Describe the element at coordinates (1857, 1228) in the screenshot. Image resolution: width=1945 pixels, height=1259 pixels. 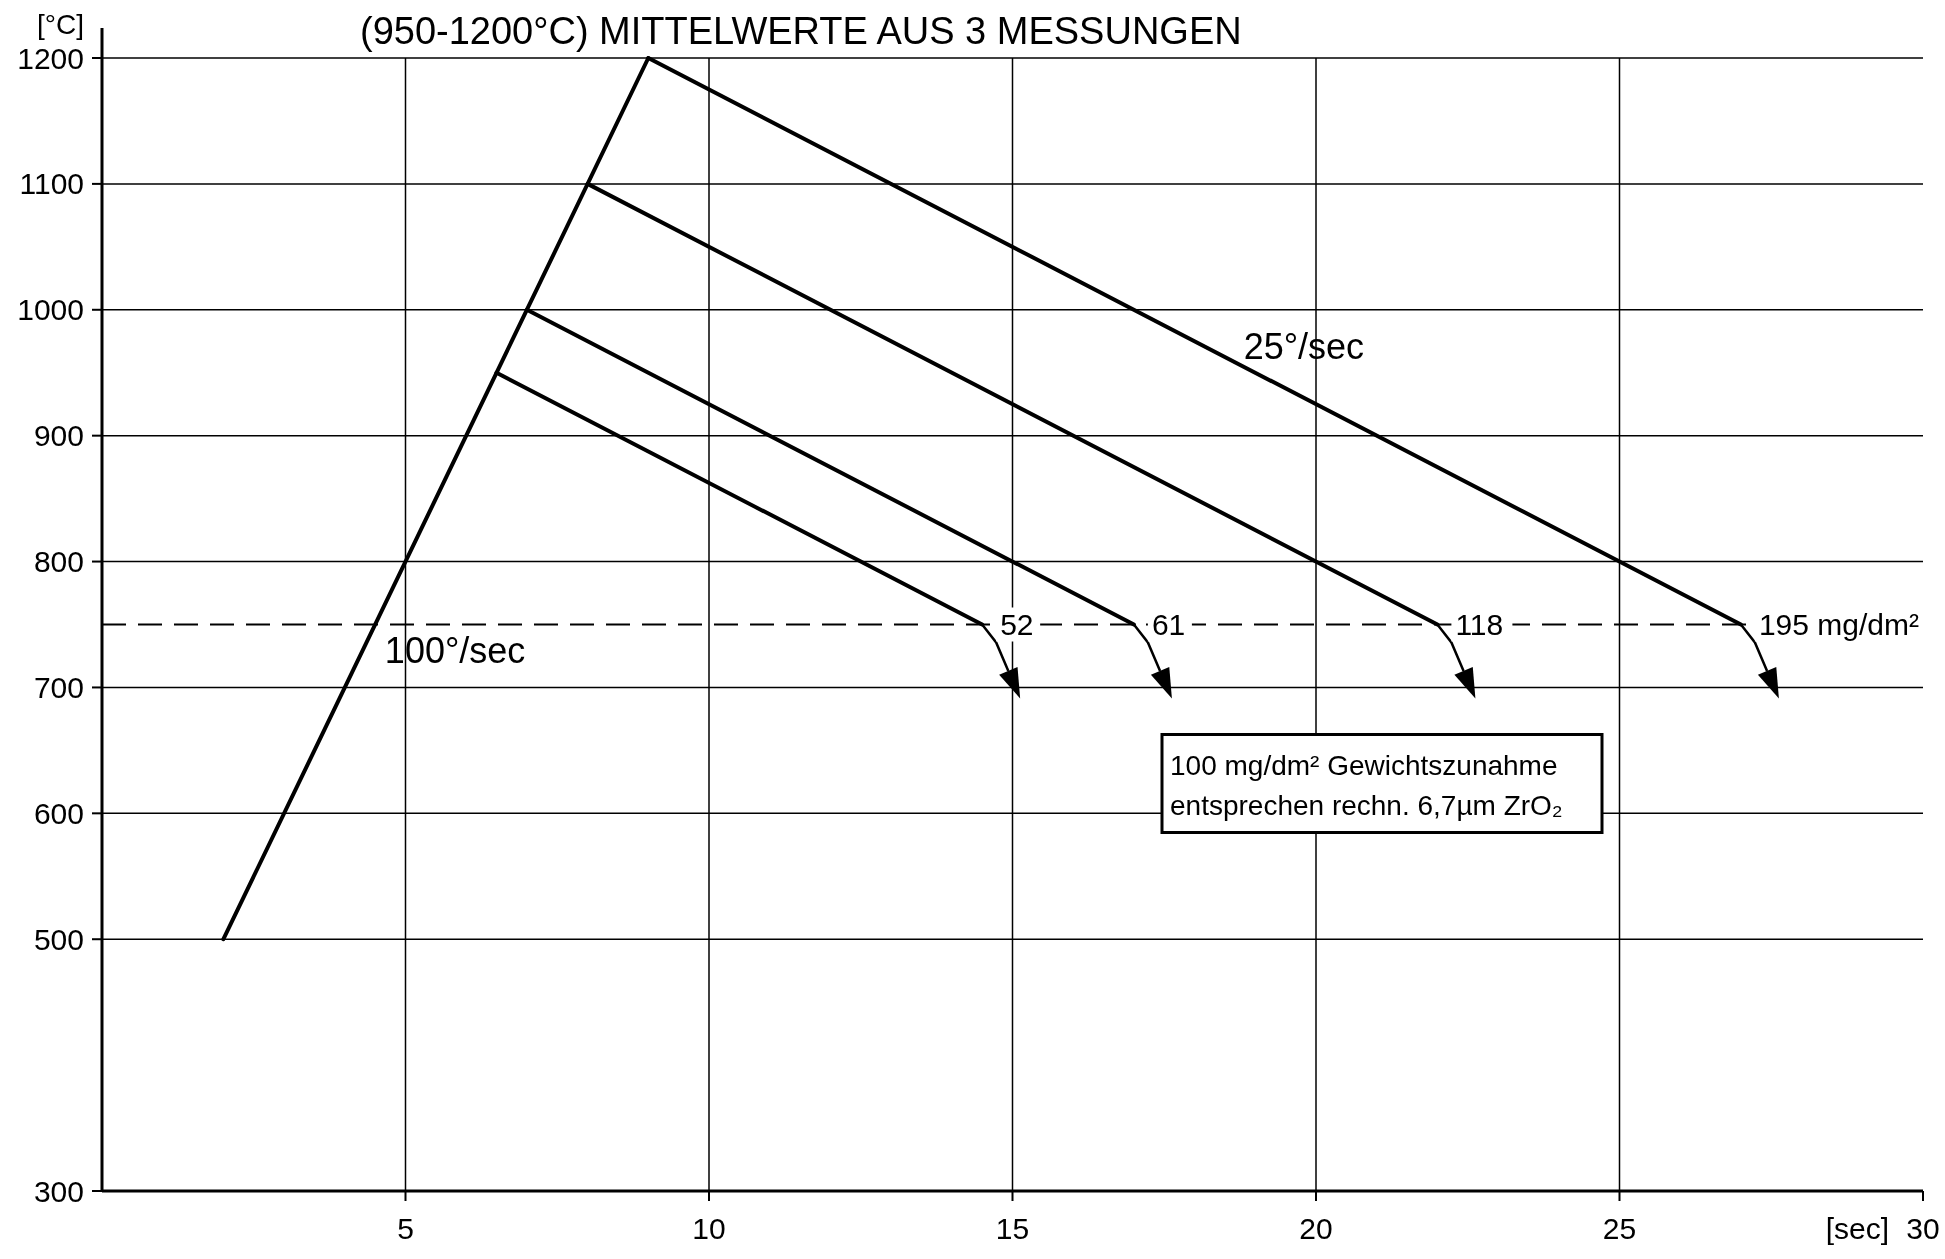
I see `x-axis-title: [sec]` at that location.